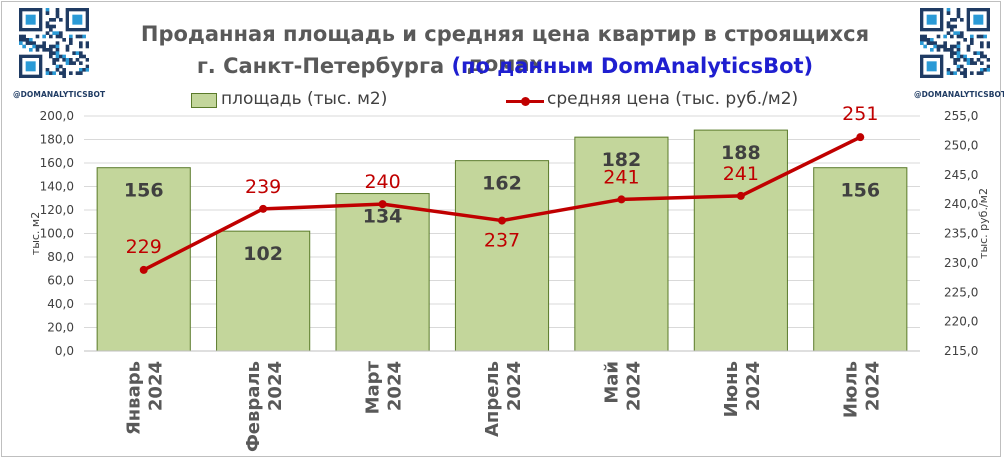 The width and height of the screenshot is (1004, 460). I want to click on legend-label-price: средняя цена (тыс. руб./м2), so click(673, 99).